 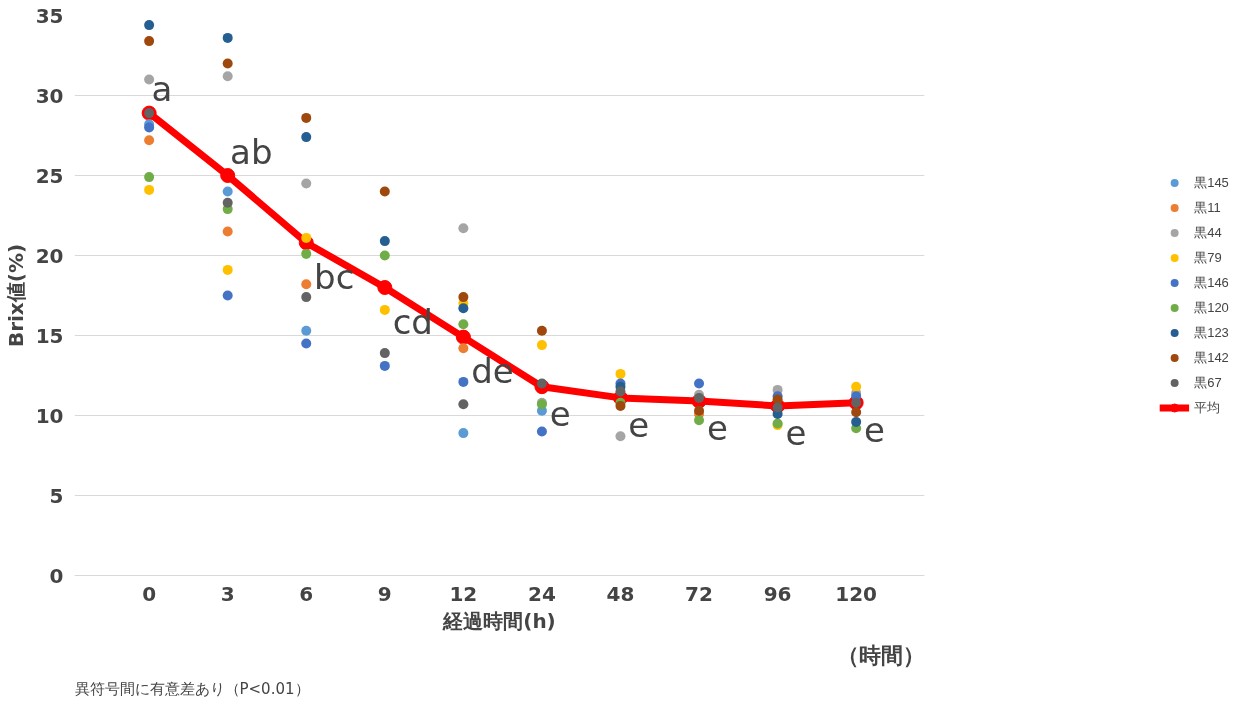 What do you see at coordinates (49, 415) in the screenshot?
I see `y-tick-label: 10` at bounding box center [49, 415].